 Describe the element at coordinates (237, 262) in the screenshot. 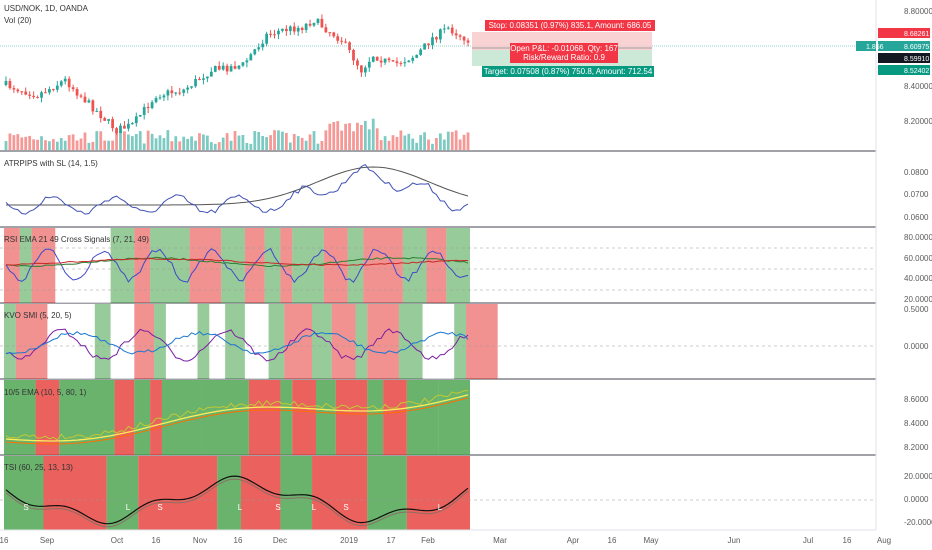

I see `ema21-line` at that location.